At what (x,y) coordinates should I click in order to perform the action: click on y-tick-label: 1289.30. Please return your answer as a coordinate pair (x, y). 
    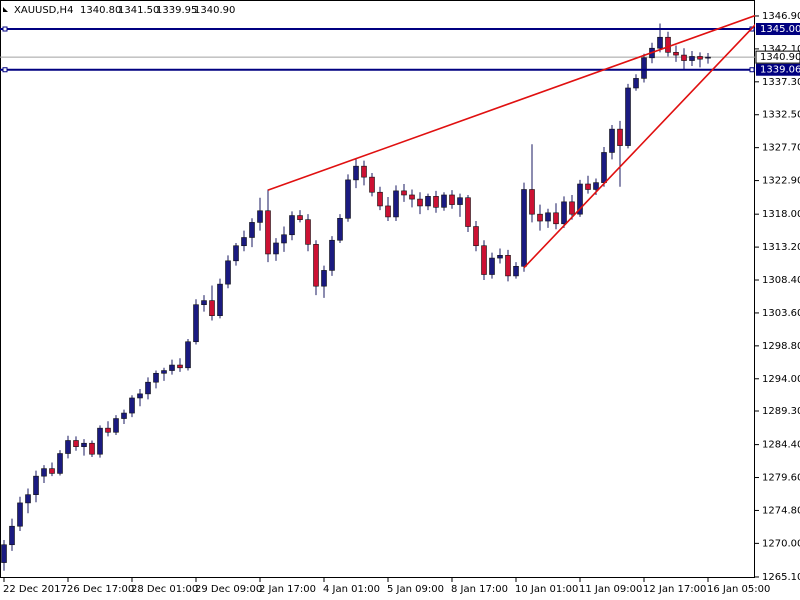
    Looking at the image, I should click on (781, 411).